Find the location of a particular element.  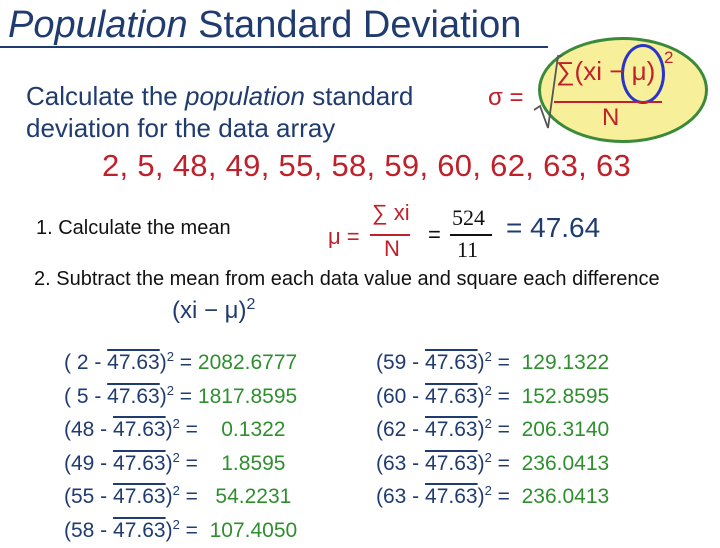

formula-highlight-ellipse is located at coordinates (623, 90).